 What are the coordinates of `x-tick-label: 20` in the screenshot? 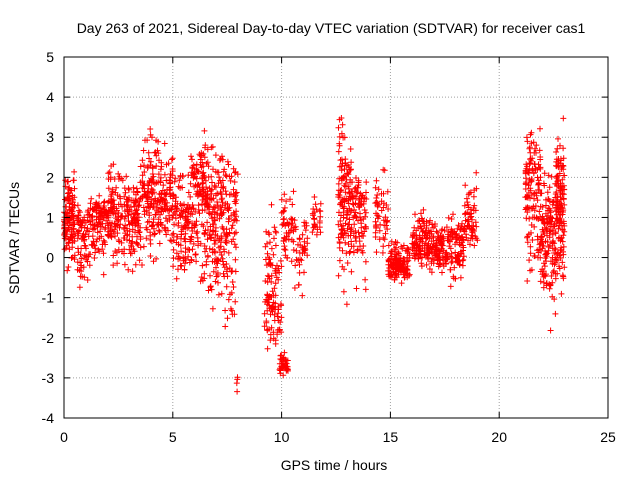 It's located at (499, 437).